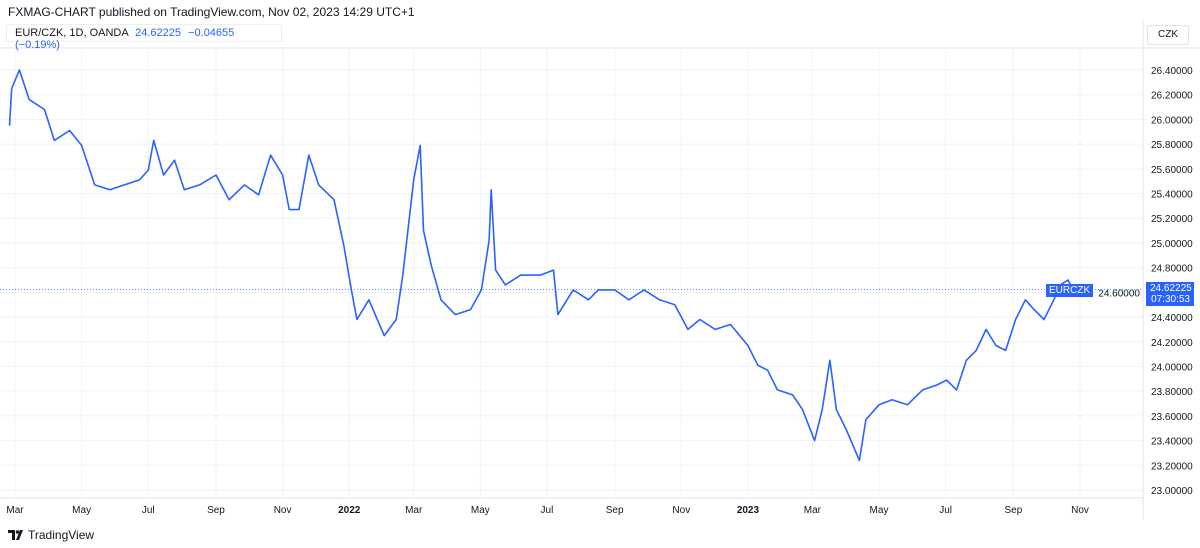 This screenshot has height=548, width=1200. Describe the element at coordinates (1172, 343) in the screenshot. I see `y-tick-label: 24.20000` at that location.